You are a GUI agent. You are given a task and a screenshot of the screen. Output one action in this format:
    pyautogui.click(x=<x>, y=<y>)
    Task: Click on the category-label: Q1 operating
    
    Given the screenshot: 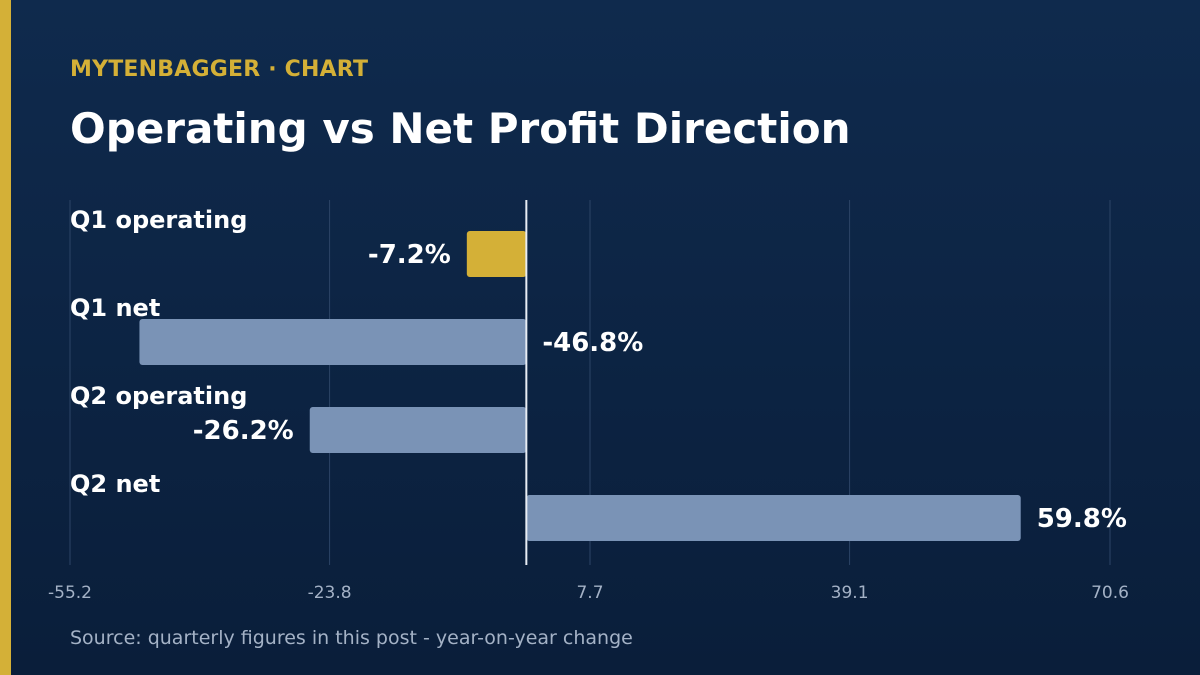 What is the action you would take?
    pyautogui.click(x=158, y=220)
    